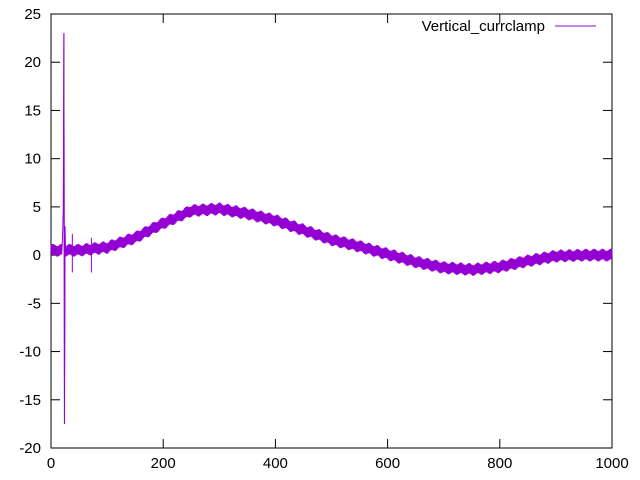 The width and height of the screenshot is (640, 480). What do you see at coordinates (163, 463) in the screenshot?
I see `x-tick-label: 200` at bounding box center [163, 463].